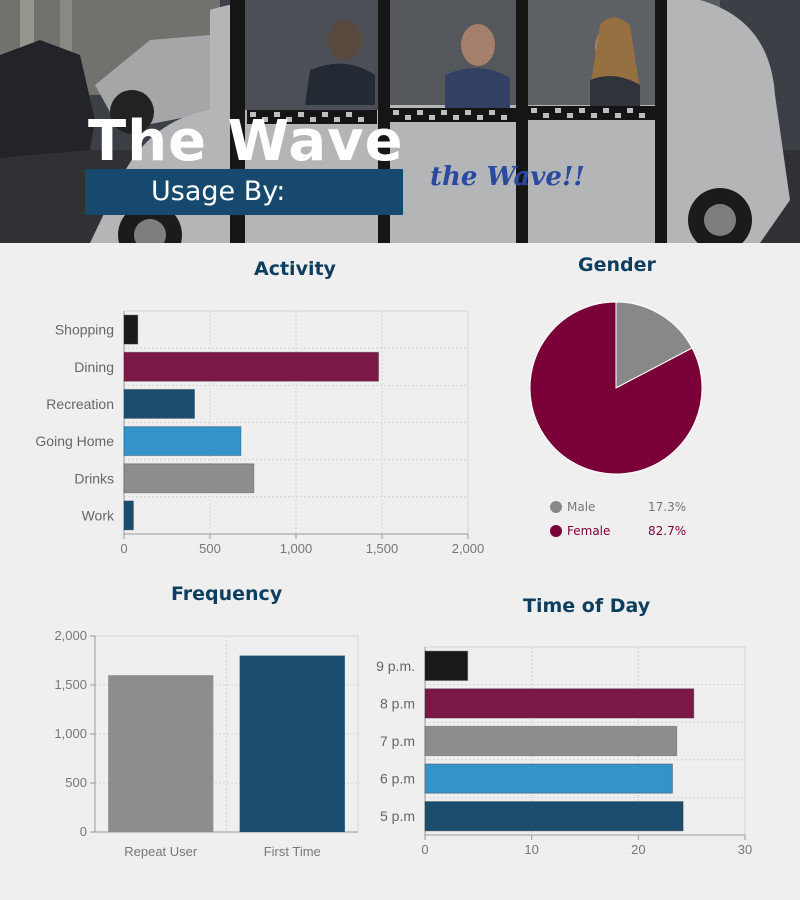 This screenshot has height=900, width=800. Describe the element at coordinates (296, 548) in the screenshot. I see `x-tick-label: 1,000` at that location.